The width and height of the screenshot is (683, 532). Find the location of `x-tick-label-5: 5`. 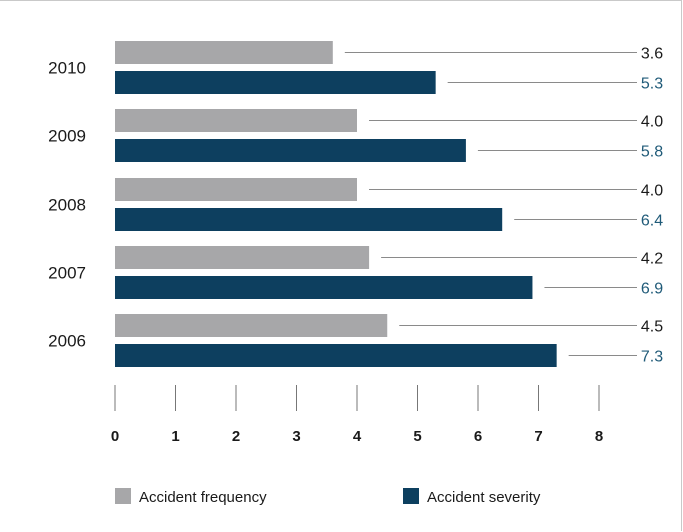

x-tick-label-5: 5 is located at coordinates (417, 436).